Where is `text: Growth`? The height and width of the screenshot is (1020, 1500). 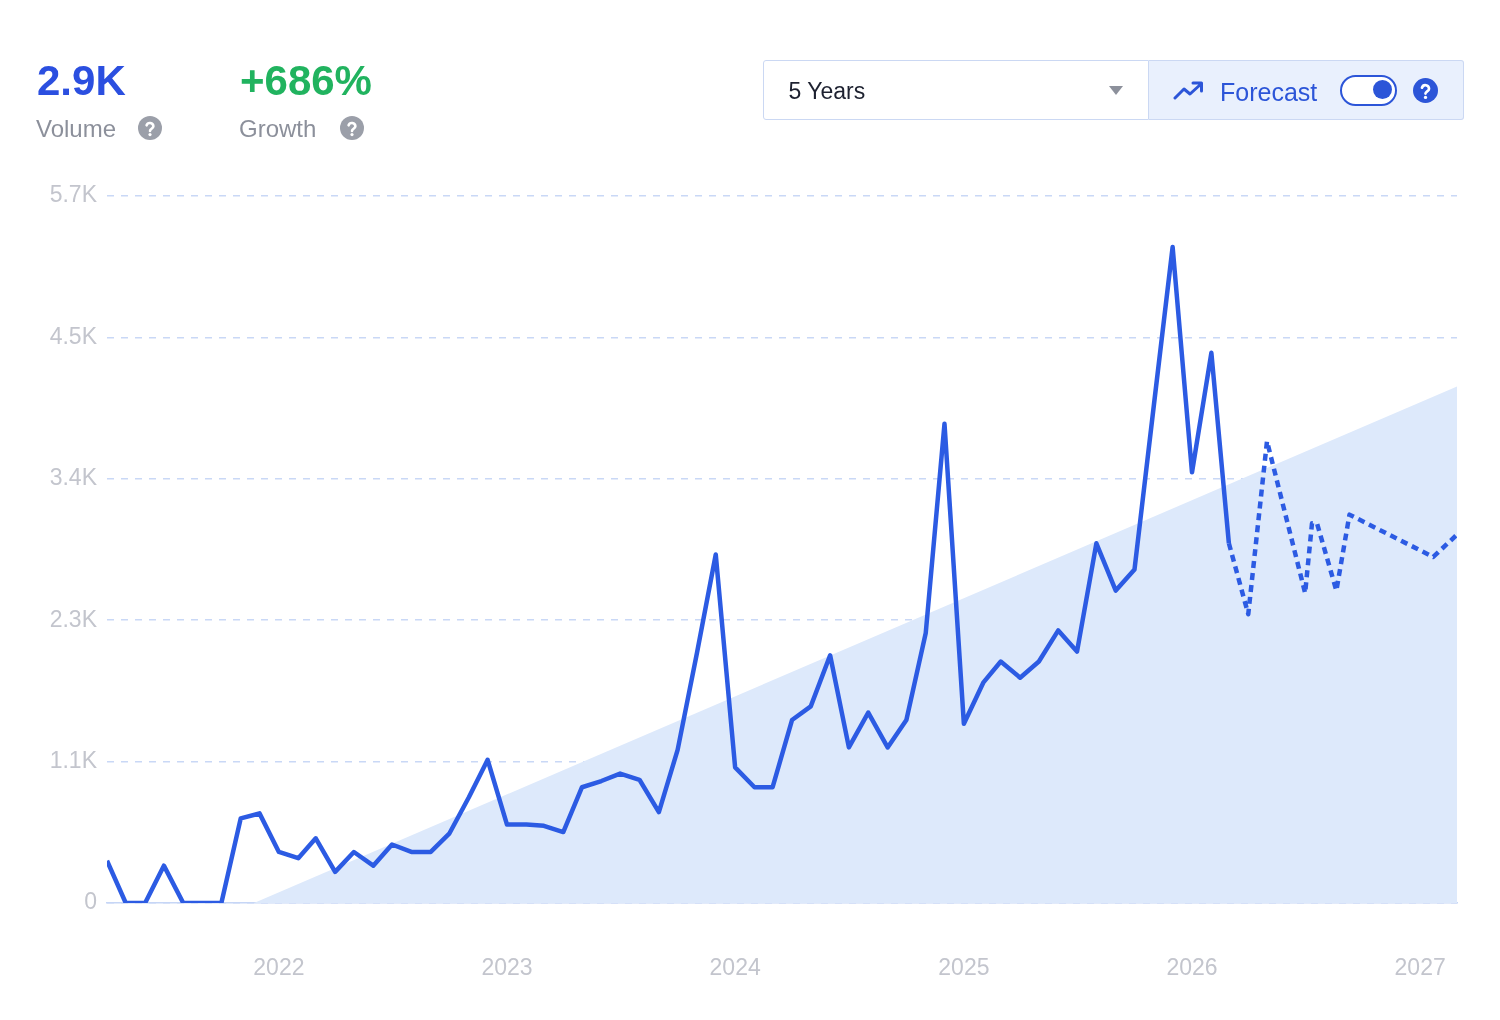 text: Growth is located at coordinates (278, 128).